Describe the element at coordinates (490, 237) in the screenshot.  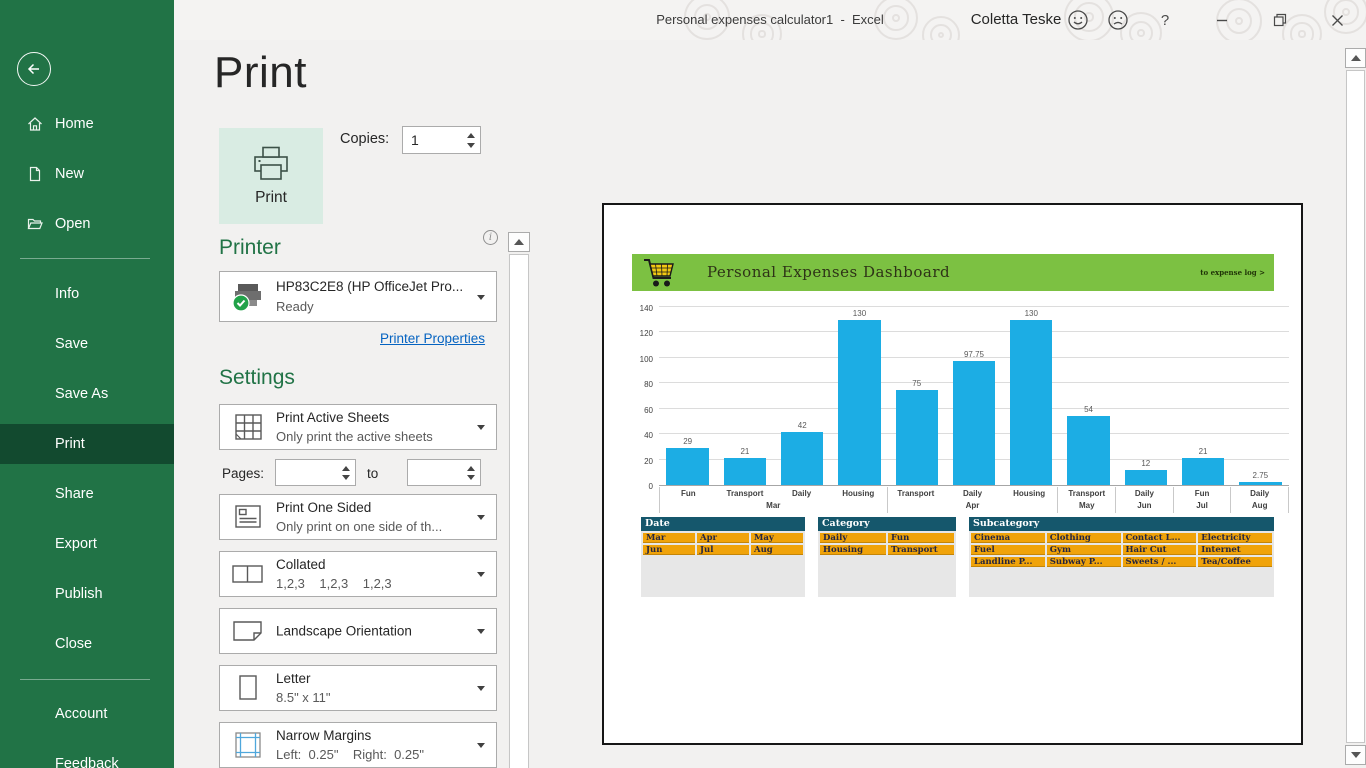
I see `info-icon: i` at that location.